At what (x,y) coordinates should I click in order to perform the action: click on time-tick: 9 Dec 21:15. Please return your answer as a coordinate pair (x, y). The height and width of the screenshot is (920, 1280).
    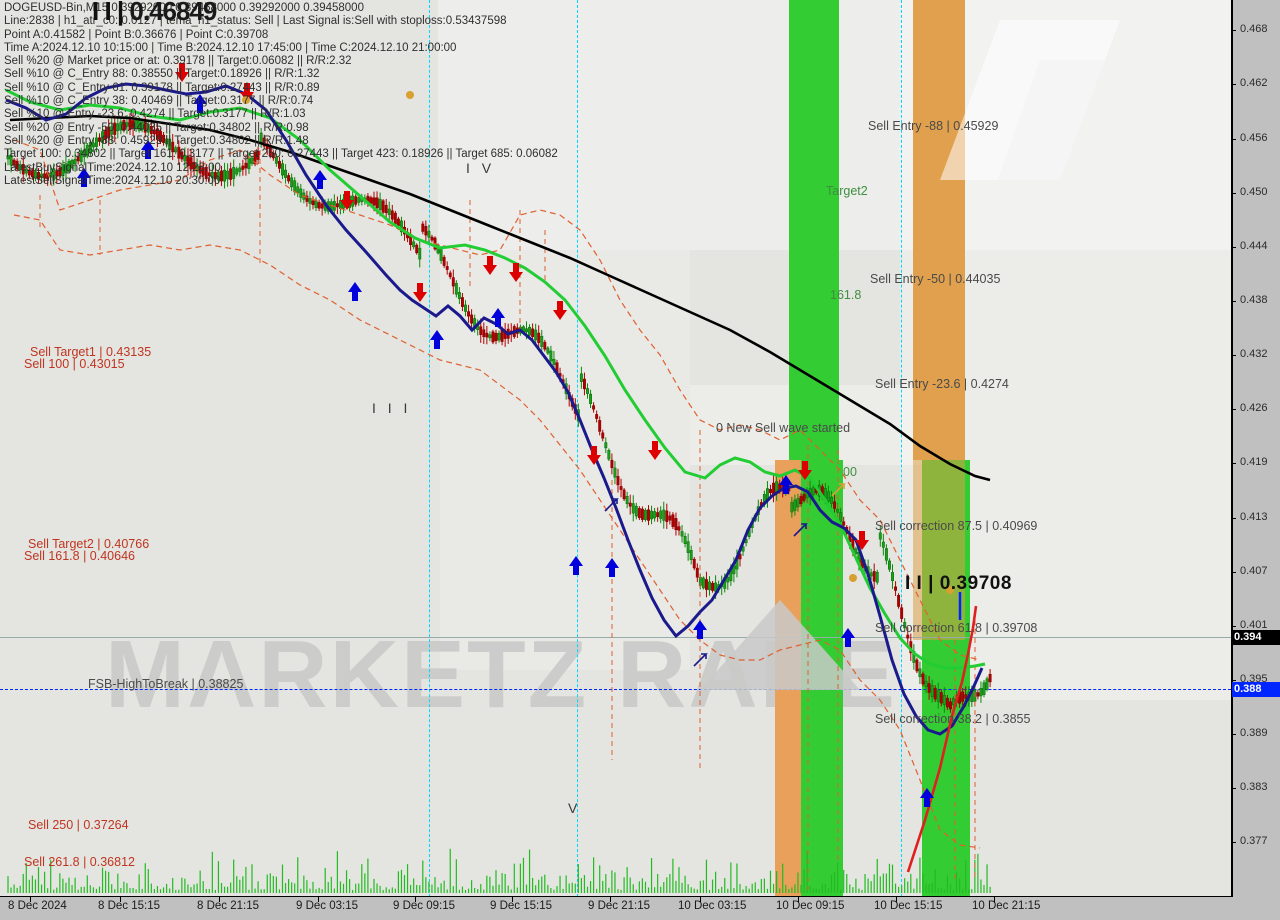
    Looking at the image, I should click on (619, 906).